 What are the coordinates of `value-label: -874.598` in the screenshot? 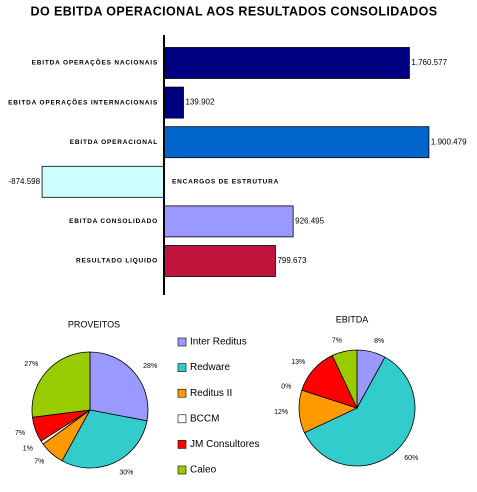 It's located at (24, 181).